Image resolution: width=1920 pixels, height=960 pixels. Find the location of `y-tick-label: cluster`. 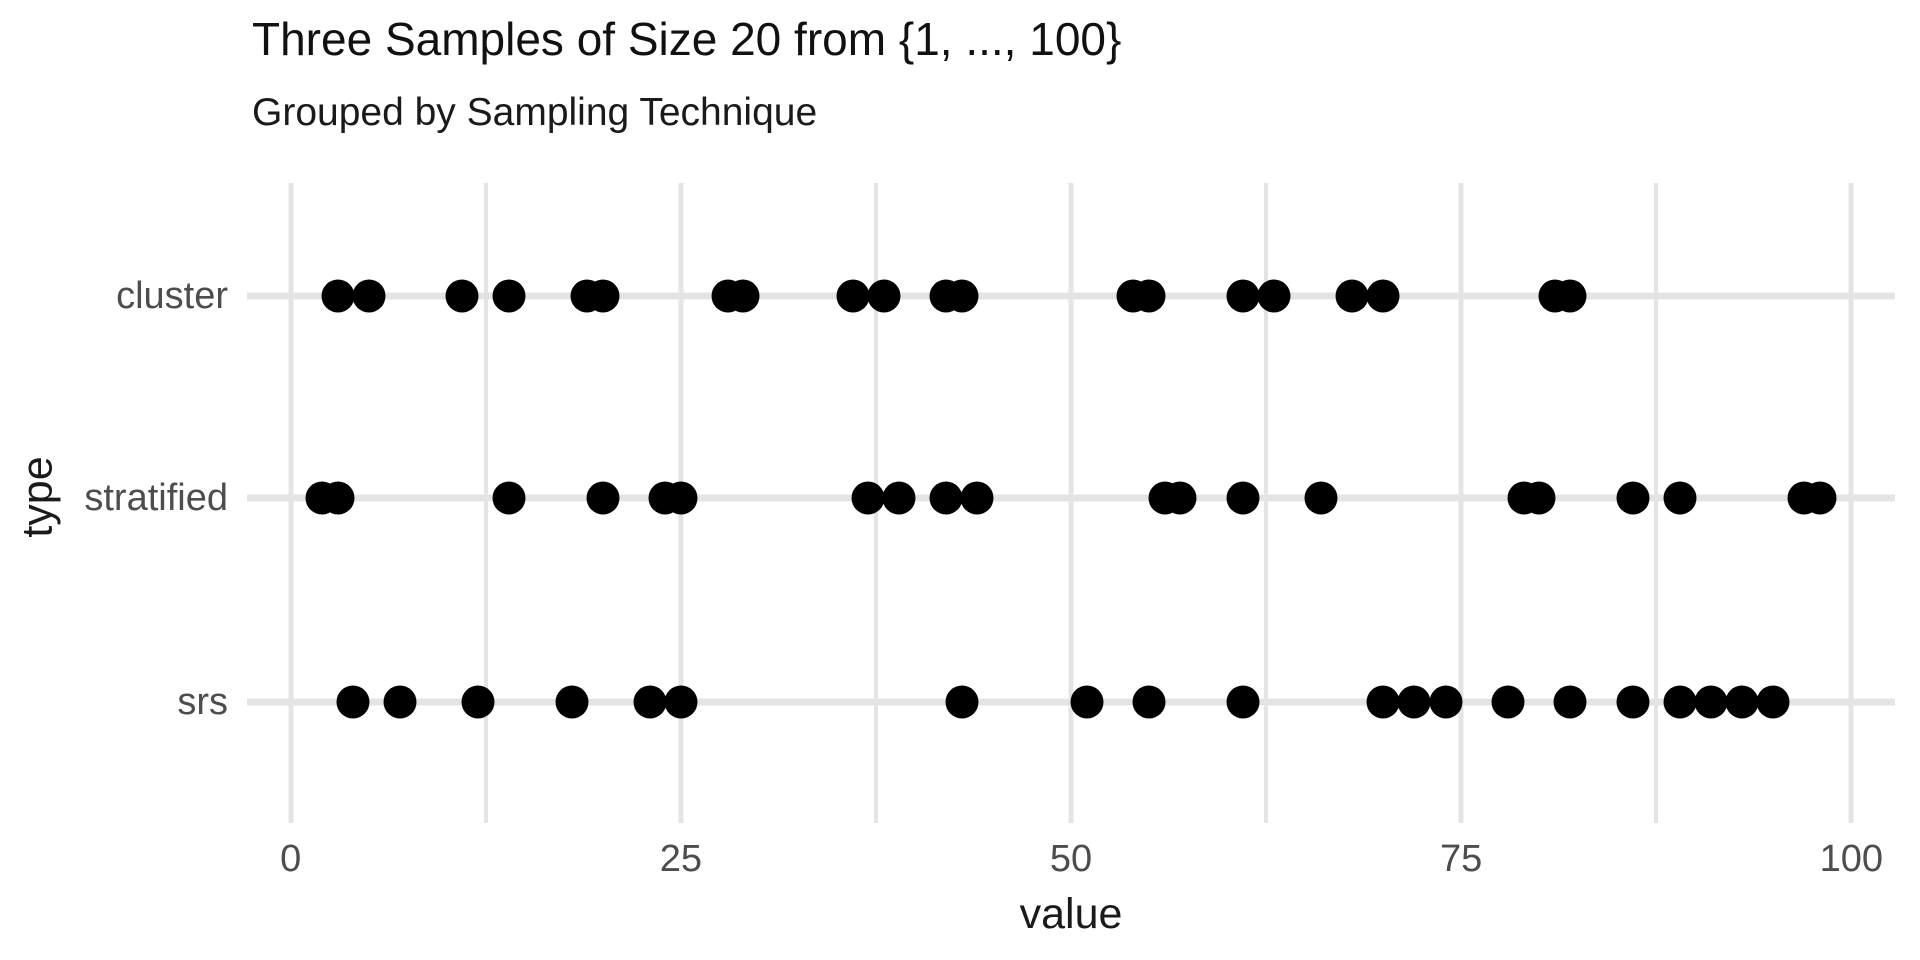

y-tick-label: cluster is located at coordinates (172, 295).